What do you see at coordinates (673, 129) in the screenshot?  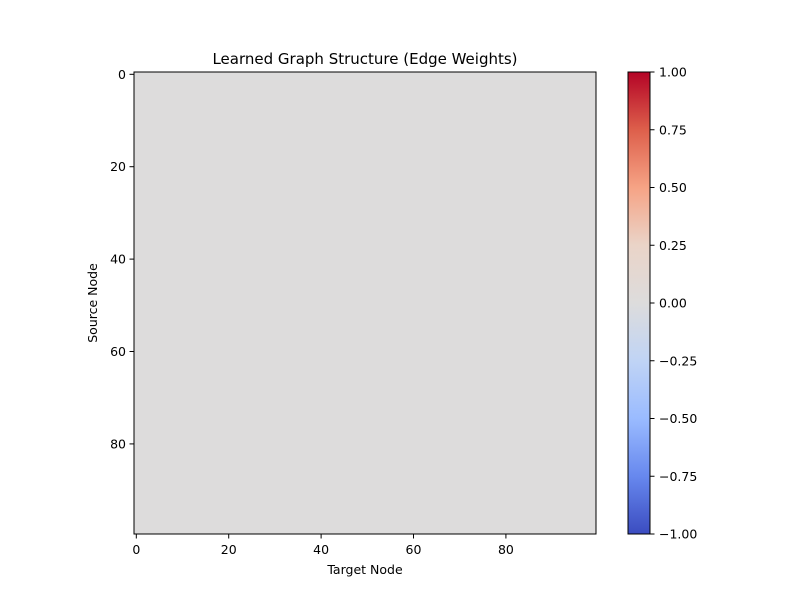 I see `colorbar-tick-label: 0.75` at bounding box center [673, 129].